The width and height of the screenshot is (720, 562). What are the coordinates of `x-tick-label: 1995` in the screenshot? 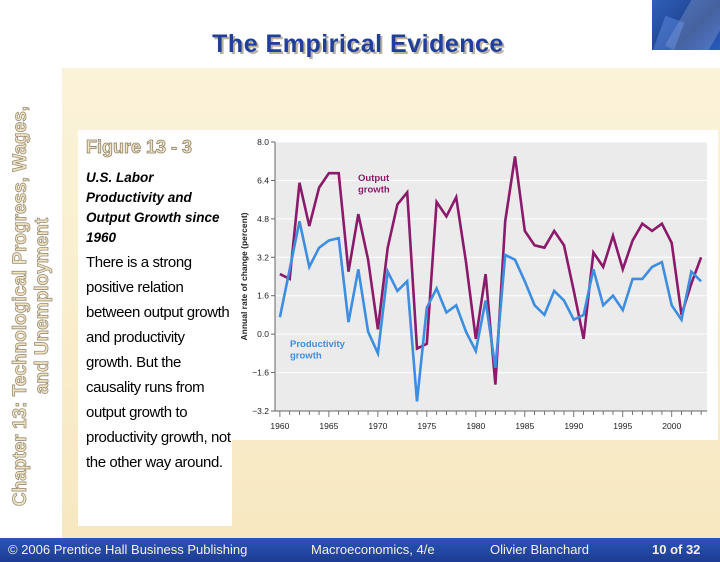 It's located at (622, 426).